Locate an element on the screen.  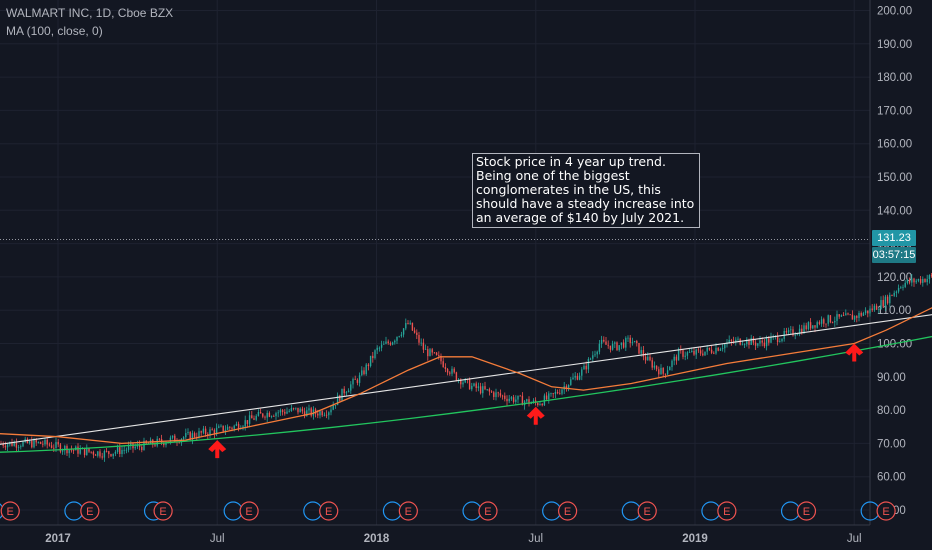
last-price-label: 131.23 is located at coordinates (894, 238).